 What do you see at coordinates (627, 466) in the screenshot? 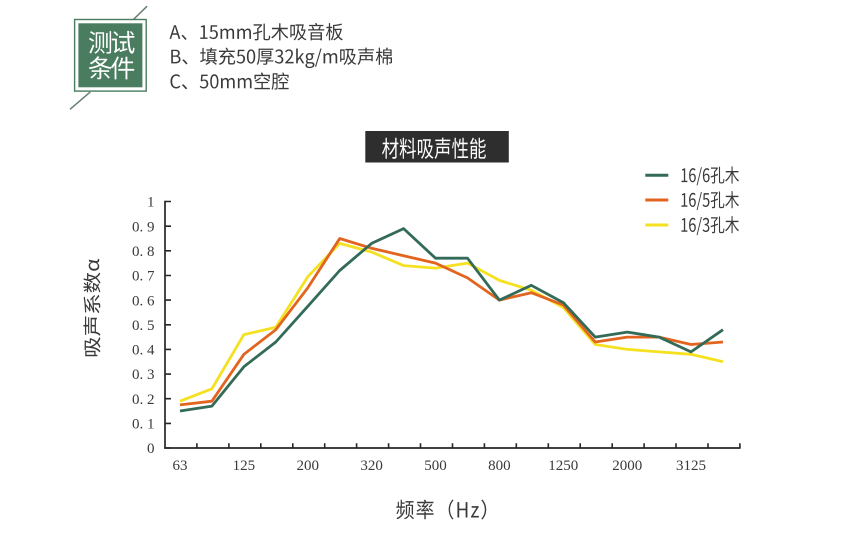
I see `svg-text: 2000` at bounding box center [627, 466].